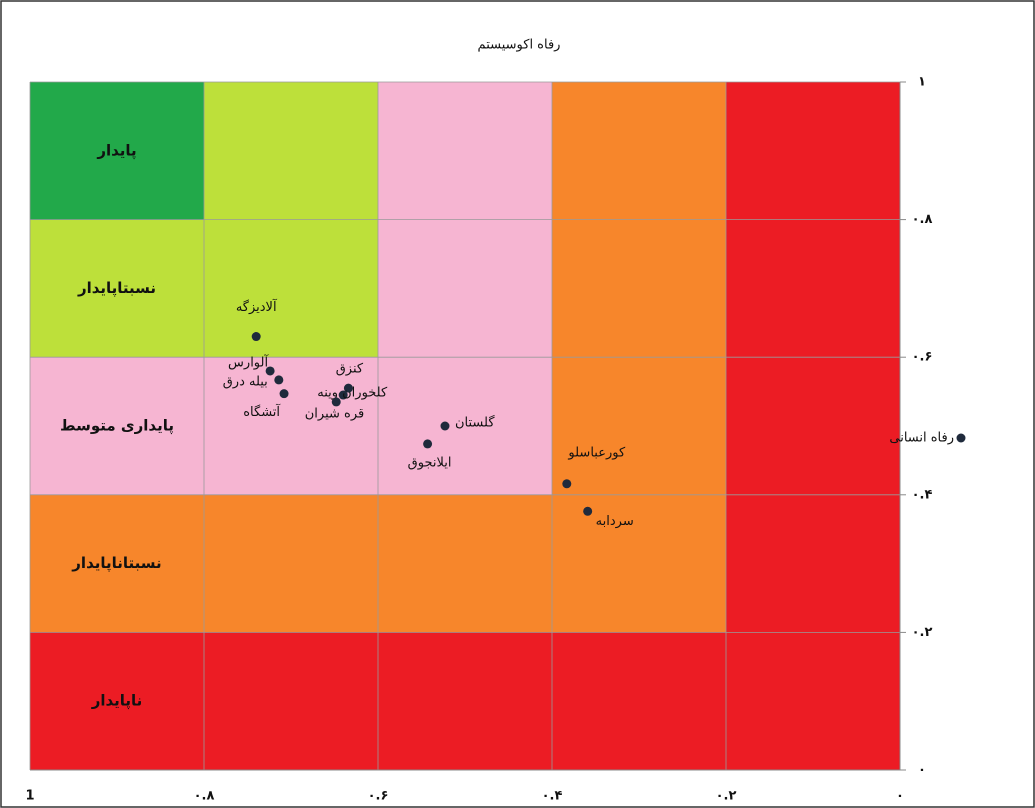 This screenshot has height=808, width=1035. I want to click on zone-label: پایدار, so click(116, 150).